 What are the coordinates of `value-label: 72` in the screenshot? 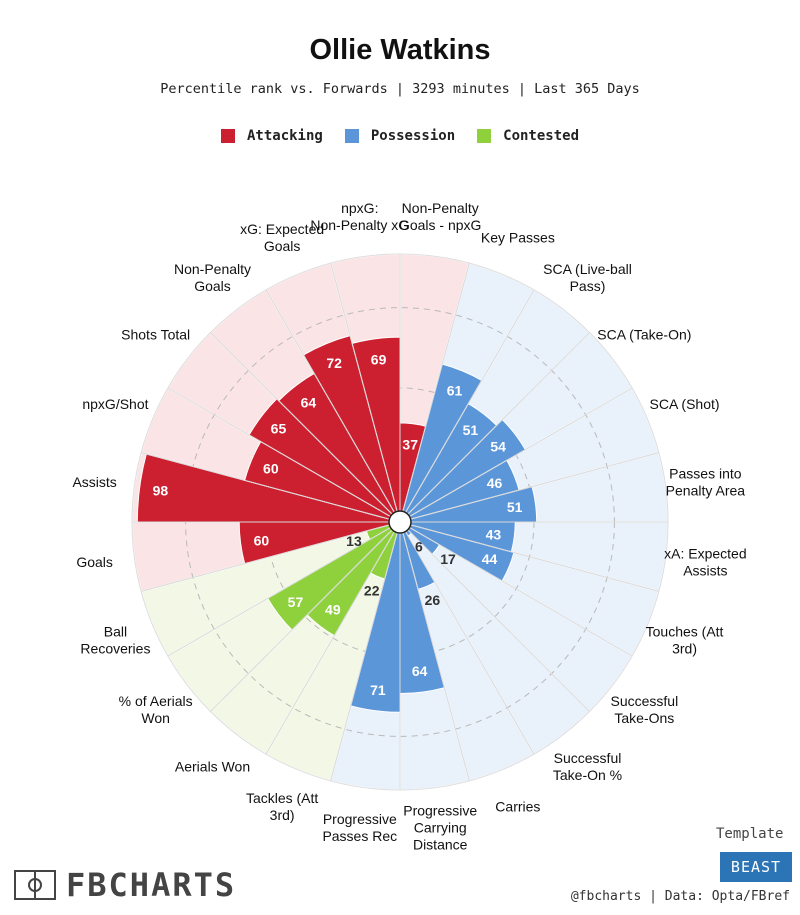 It's located at (334, 363).